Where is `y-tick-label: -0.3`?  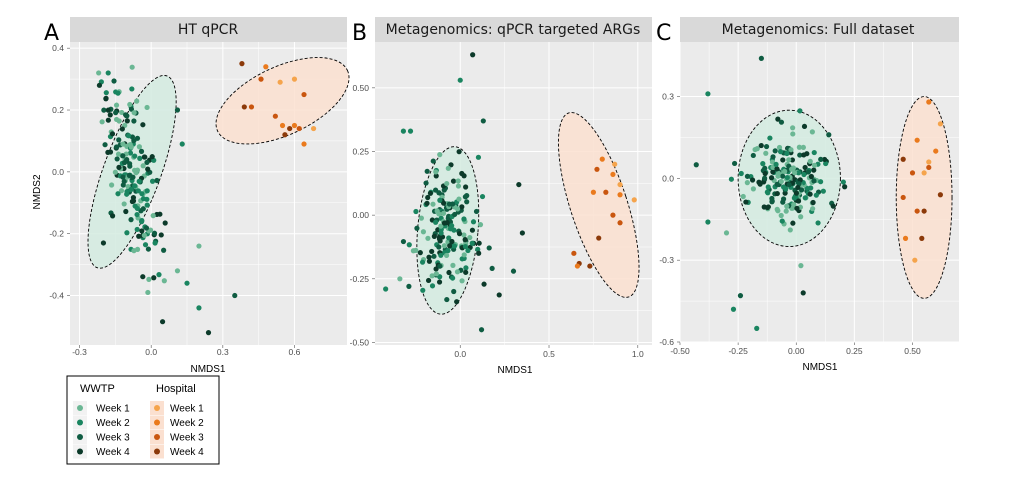 y-tick-label: -0.3 is located at coordinates (666, 260).